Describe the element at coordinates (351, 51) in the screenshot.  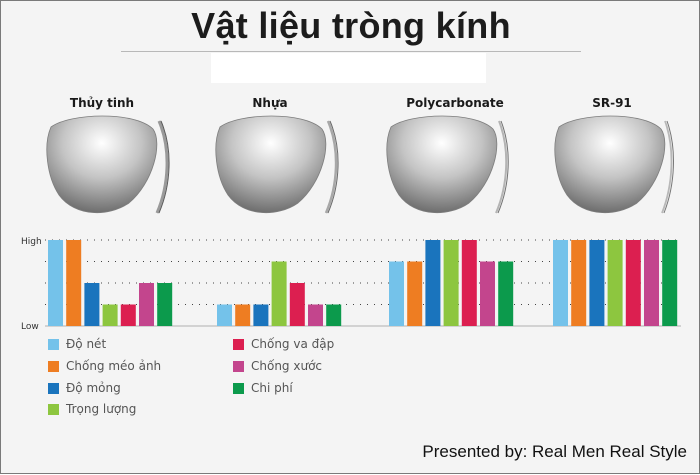
I see `title-divider` at that location.